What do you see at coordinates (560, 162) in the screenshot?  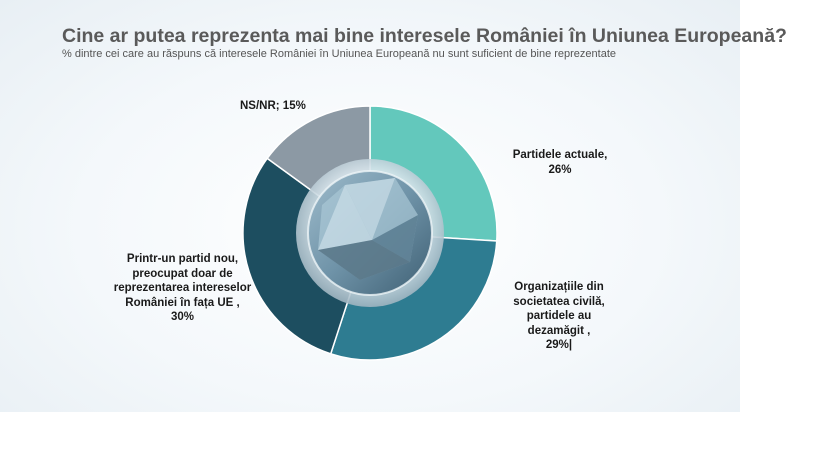 I see `label-partidele-actuale: Partidele actuale, 26%` at bounding box center [560, 162].